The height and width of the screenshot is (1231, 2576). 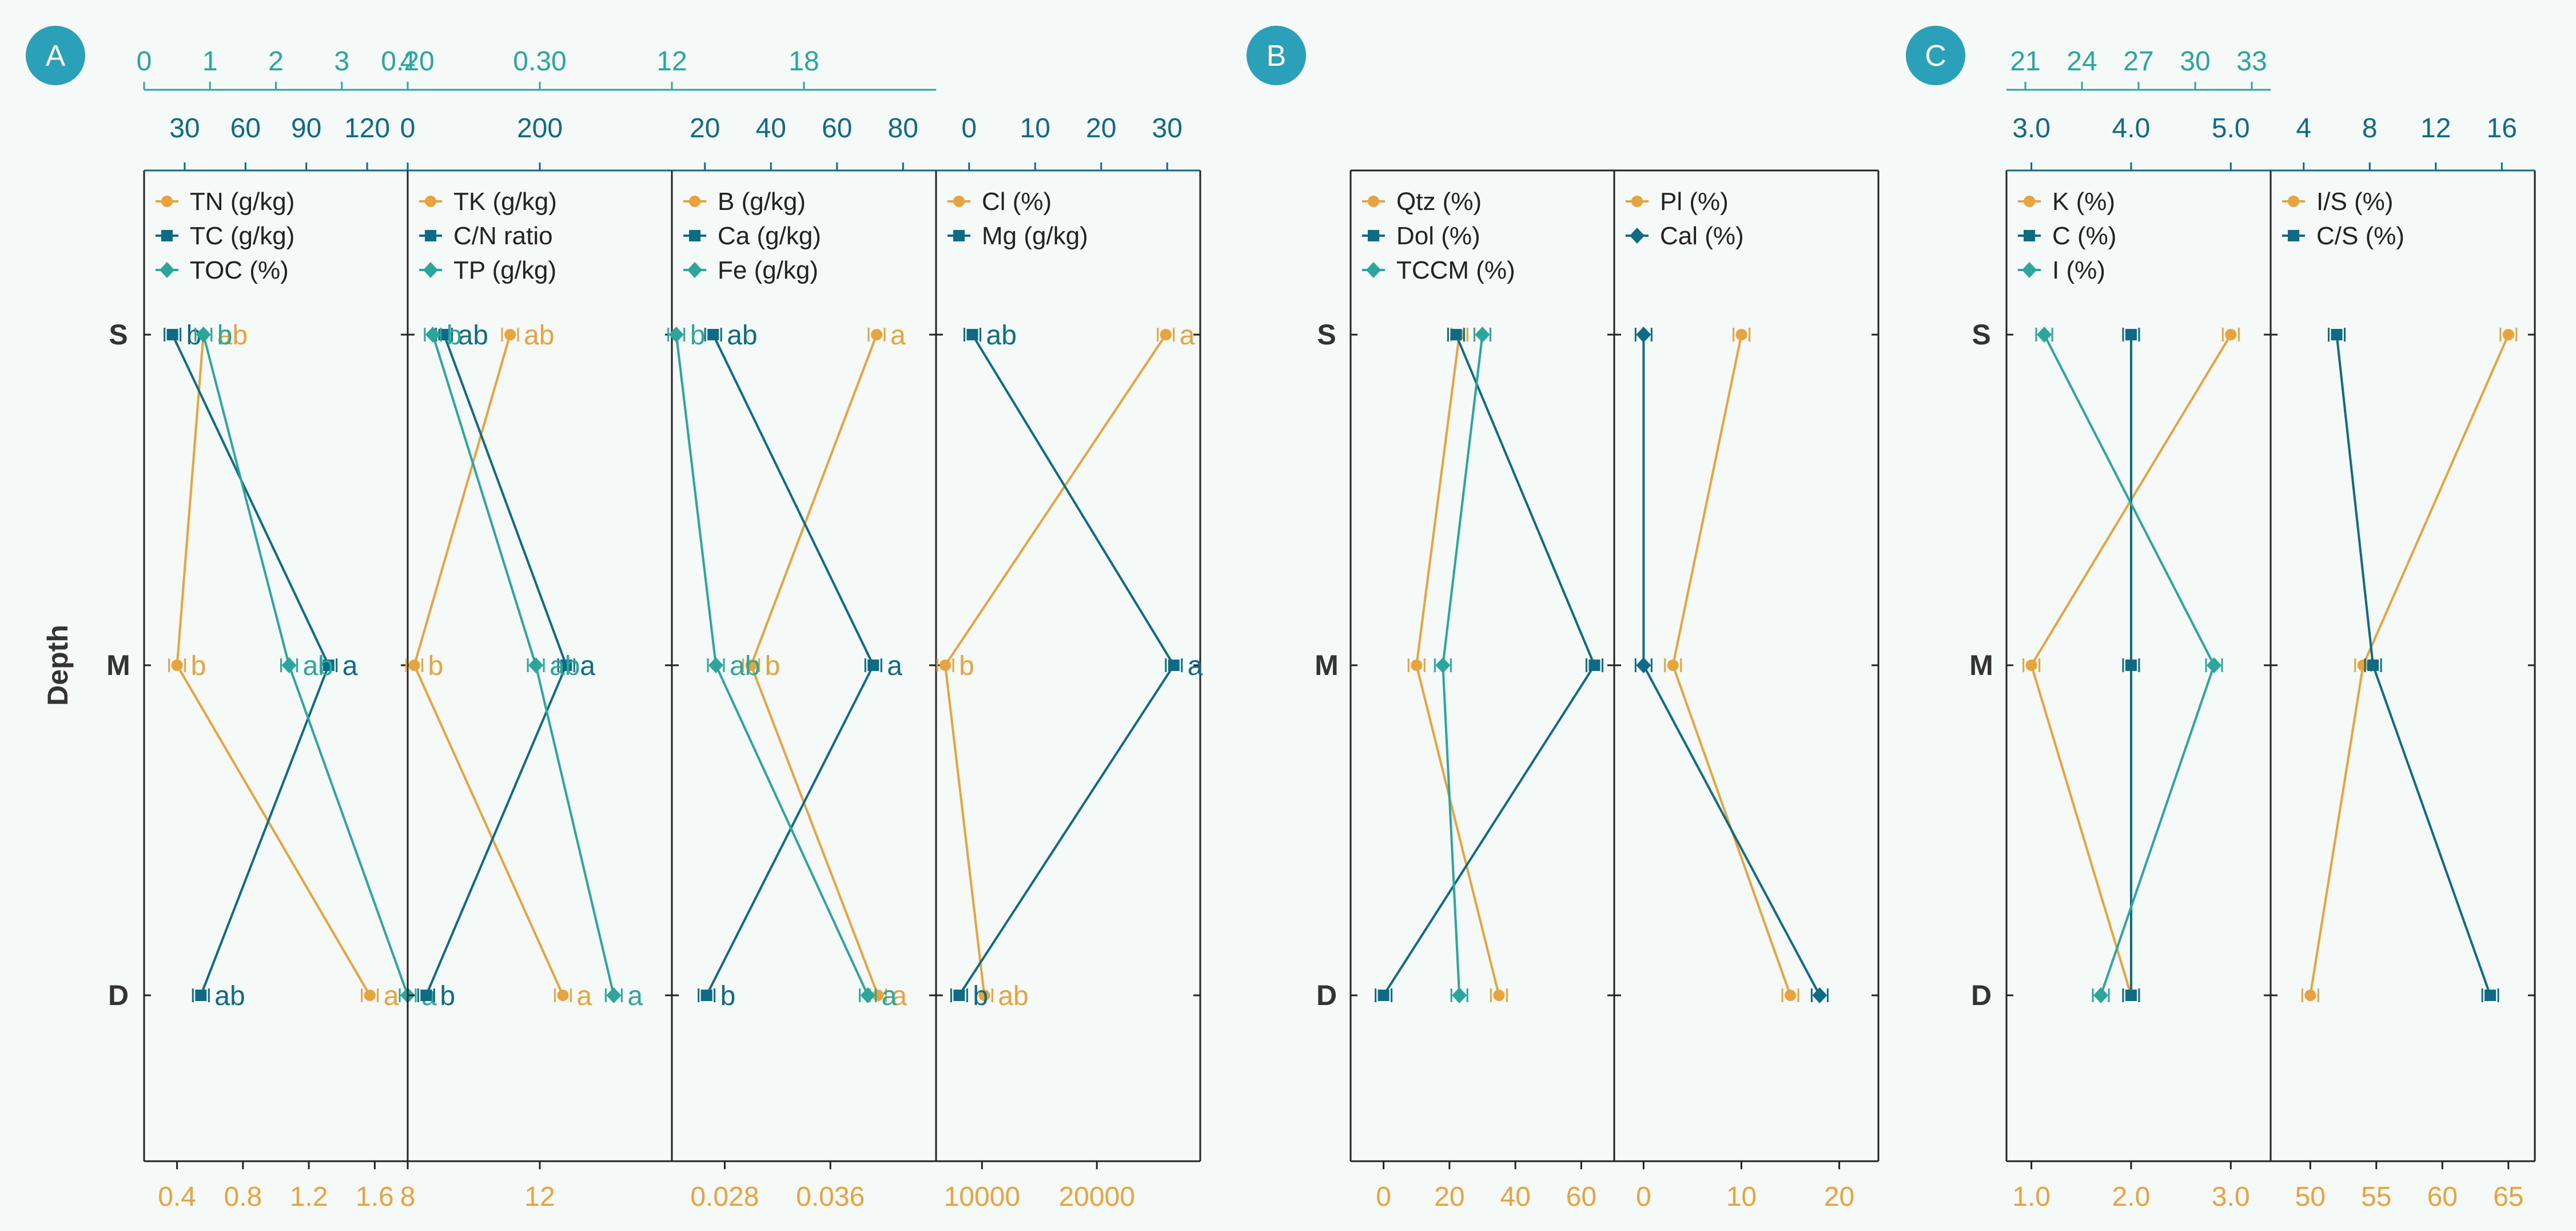 What do you see at coordinates (2214, 665) in the screenshot?
I see `data-point-i-m` at bounding box center [2214, 665].